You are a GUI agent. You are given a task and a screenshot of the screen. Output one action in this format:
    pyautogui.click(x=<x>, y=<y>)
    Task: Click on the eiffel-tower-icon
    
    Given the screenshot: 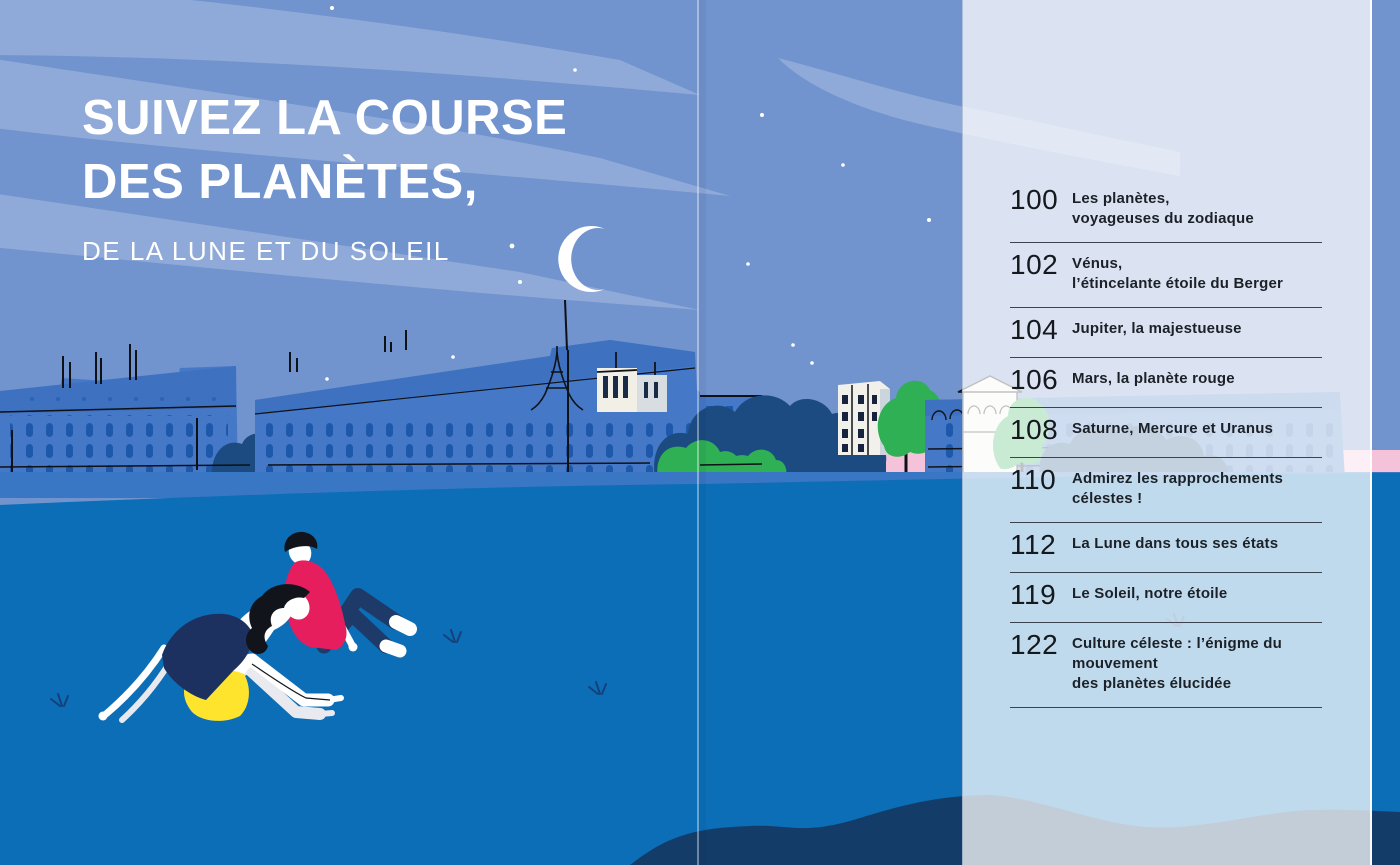 What is the action you would take?
    pyautogui.click(x=557, y=378)
    